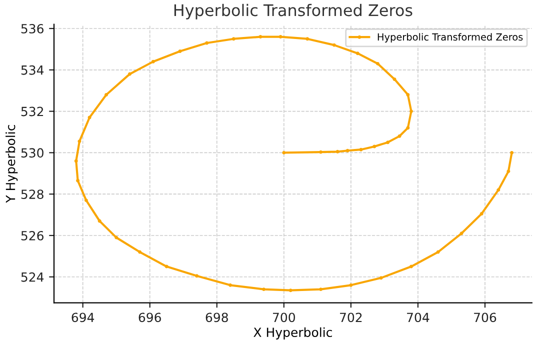 The height and width of the screenshot is (348, 540). What do you see at coordinates (283, 317) in the screenshot?
I see `x-tick-label: 700` at bounding box center [283, 317].